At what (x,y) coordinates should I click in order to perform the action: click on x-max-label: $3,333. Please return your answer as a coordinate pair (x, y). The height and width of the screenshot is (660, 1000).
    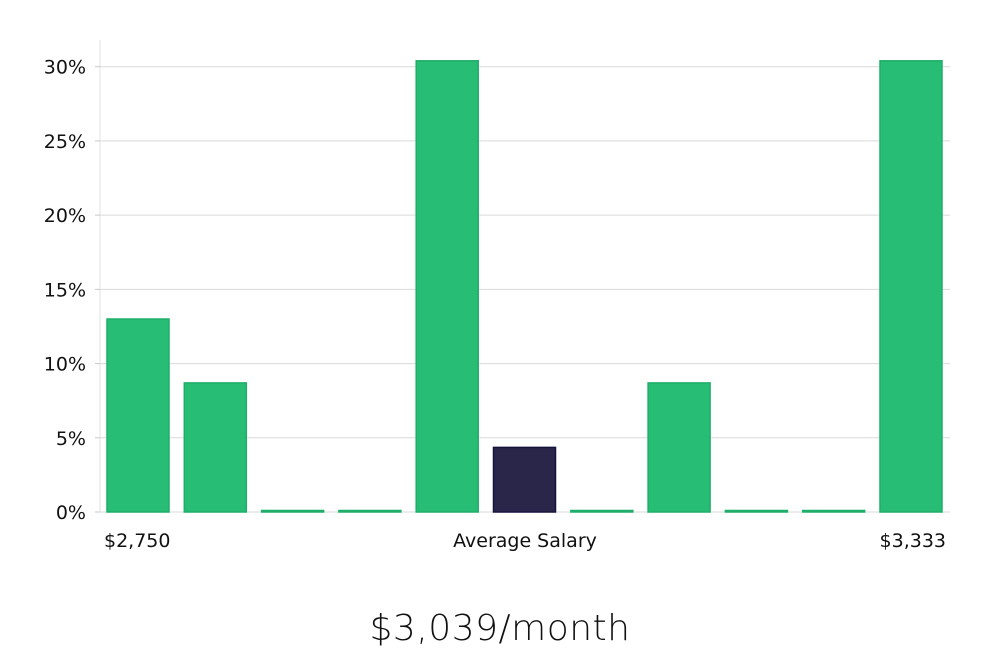
    Looking at the image, I should click on (913, 541).